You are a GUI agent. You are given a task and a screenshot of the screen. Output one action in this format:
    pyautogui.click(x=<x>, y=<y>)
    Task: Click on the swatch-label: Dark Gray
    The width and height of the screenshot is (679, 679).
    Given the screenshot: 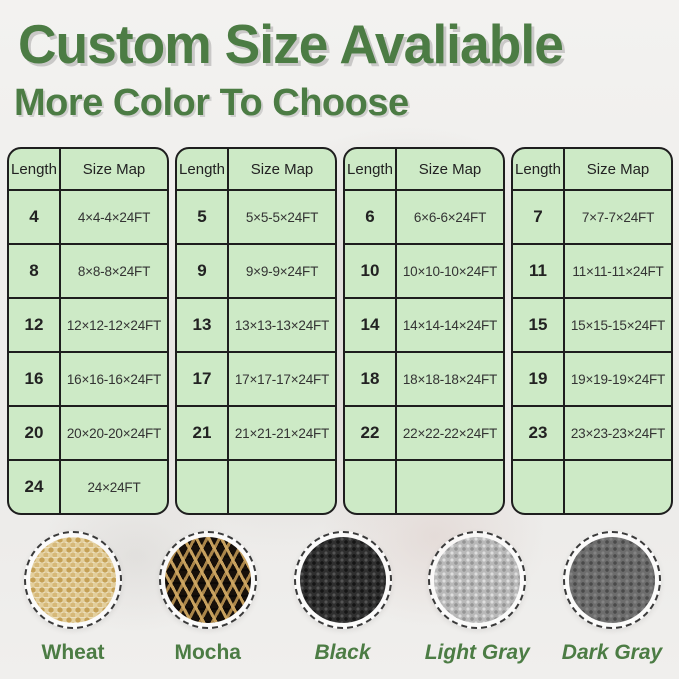 What is the action you would take?
    pyautogui.click(x=612, y=652)
    